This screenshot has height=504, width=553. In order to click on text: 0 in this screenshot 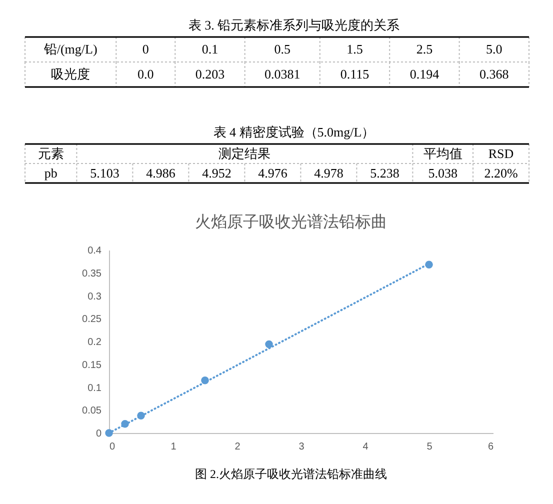, I will do `click(145, 49)`.